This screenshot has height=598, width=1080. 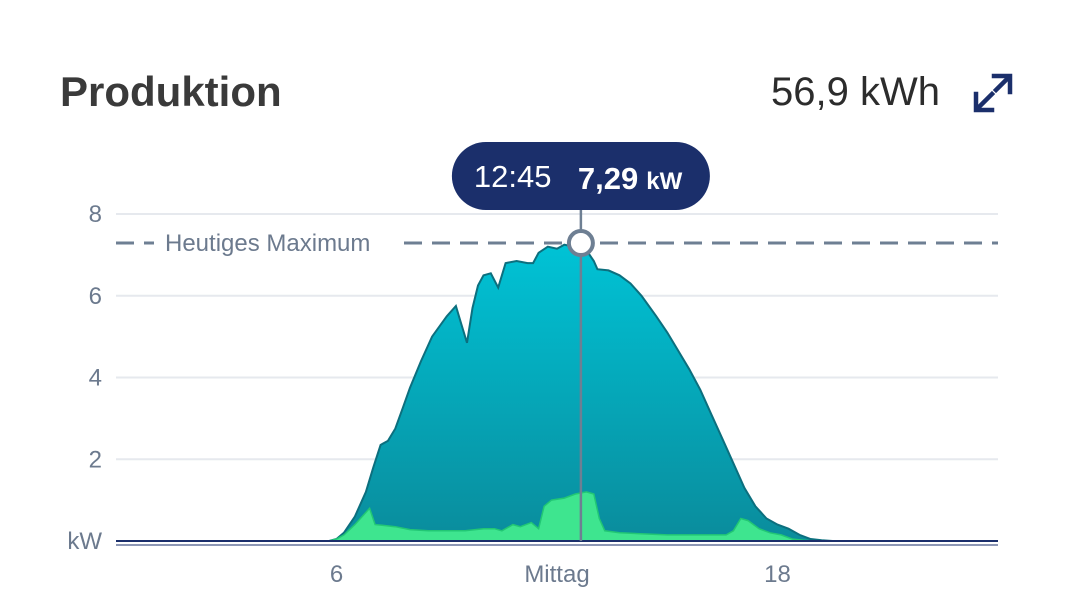 I want to click on cursor-marker, so click(x=580, y=243).